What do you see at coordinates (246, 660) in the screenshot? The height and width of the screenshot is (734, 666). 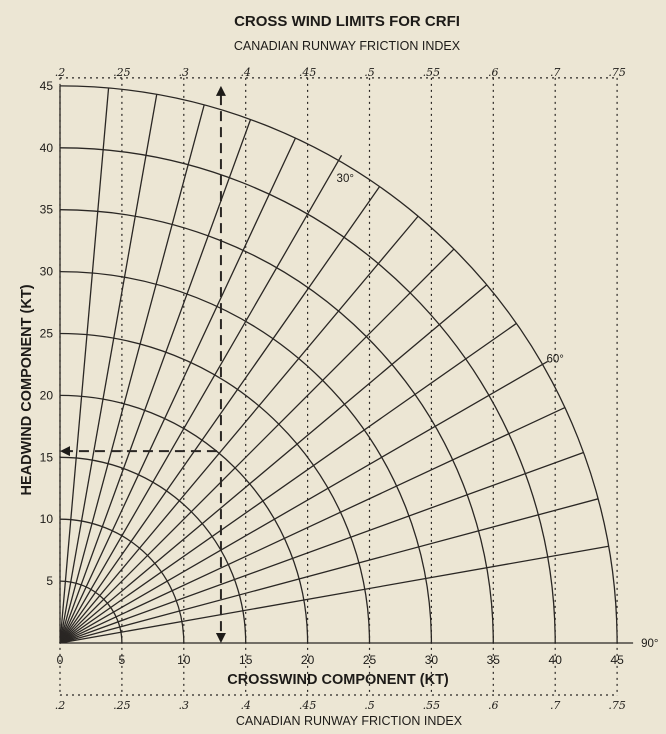 I see `x-tick-label: 15` at bounding box center [246, 660].